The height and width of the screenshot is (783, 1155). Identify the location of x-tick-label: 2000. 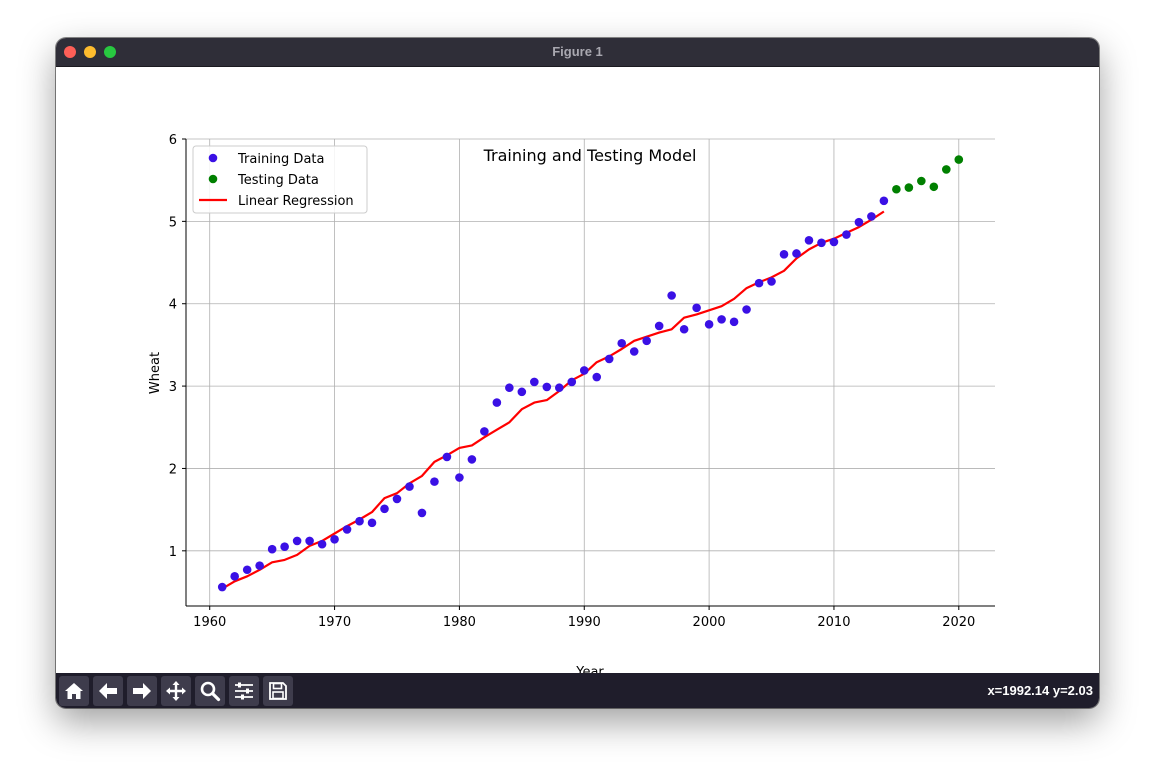
(709, 622).